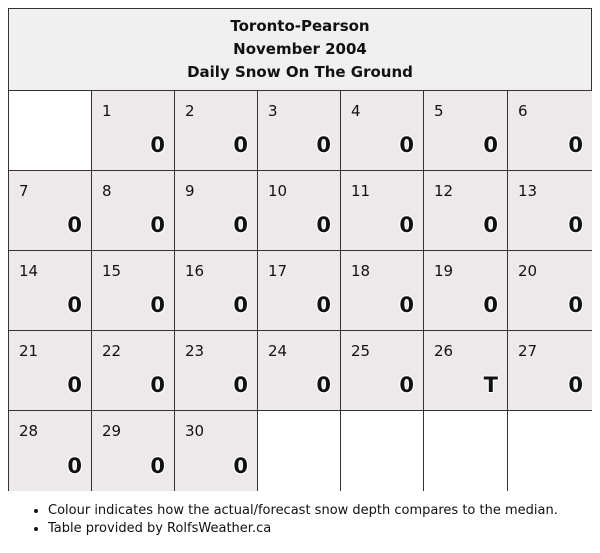  I want to click on day-cell: 15 0, so click(133, 291).